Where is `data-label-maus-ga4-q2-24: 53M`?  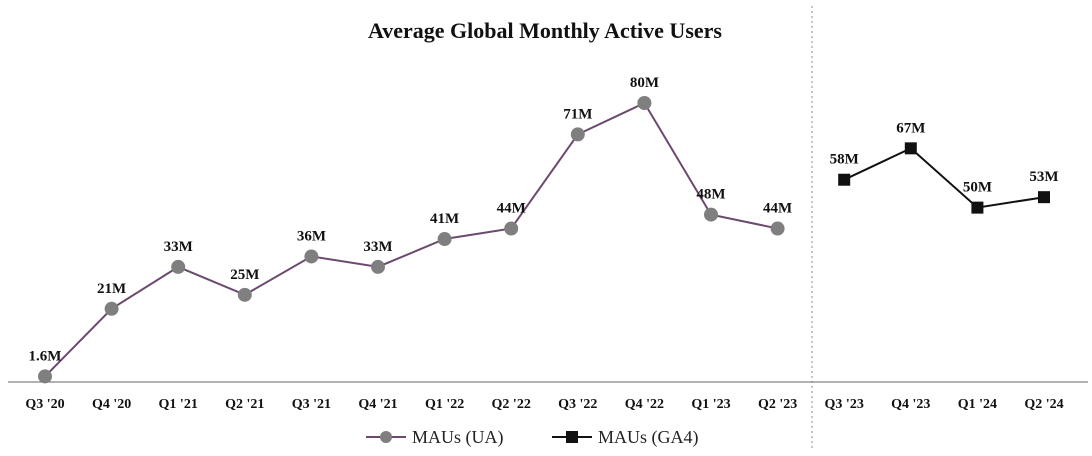
data-label-maus-ga4-q2-24: 53M is located at coordinates (1043, 177).